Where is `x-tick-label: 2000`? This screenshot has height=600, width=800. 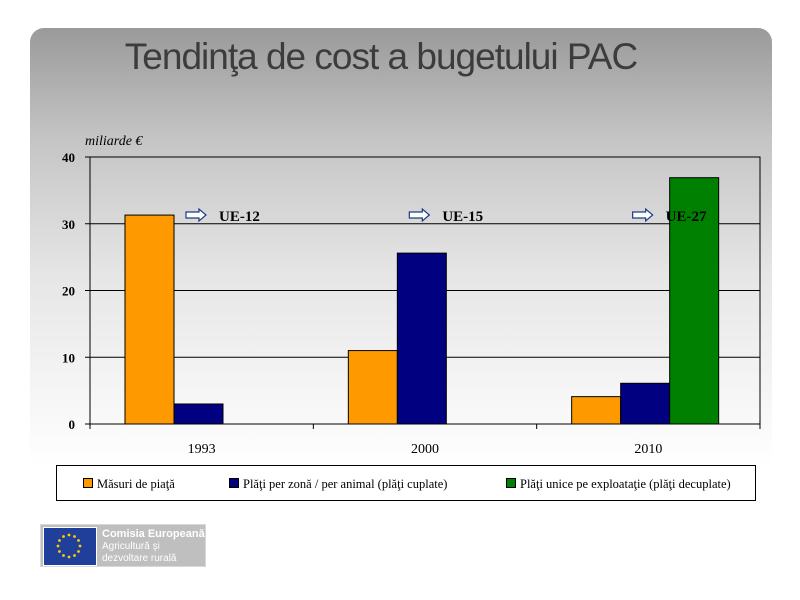 x-tick-label: 2000 is located at coordinates (425, 449).